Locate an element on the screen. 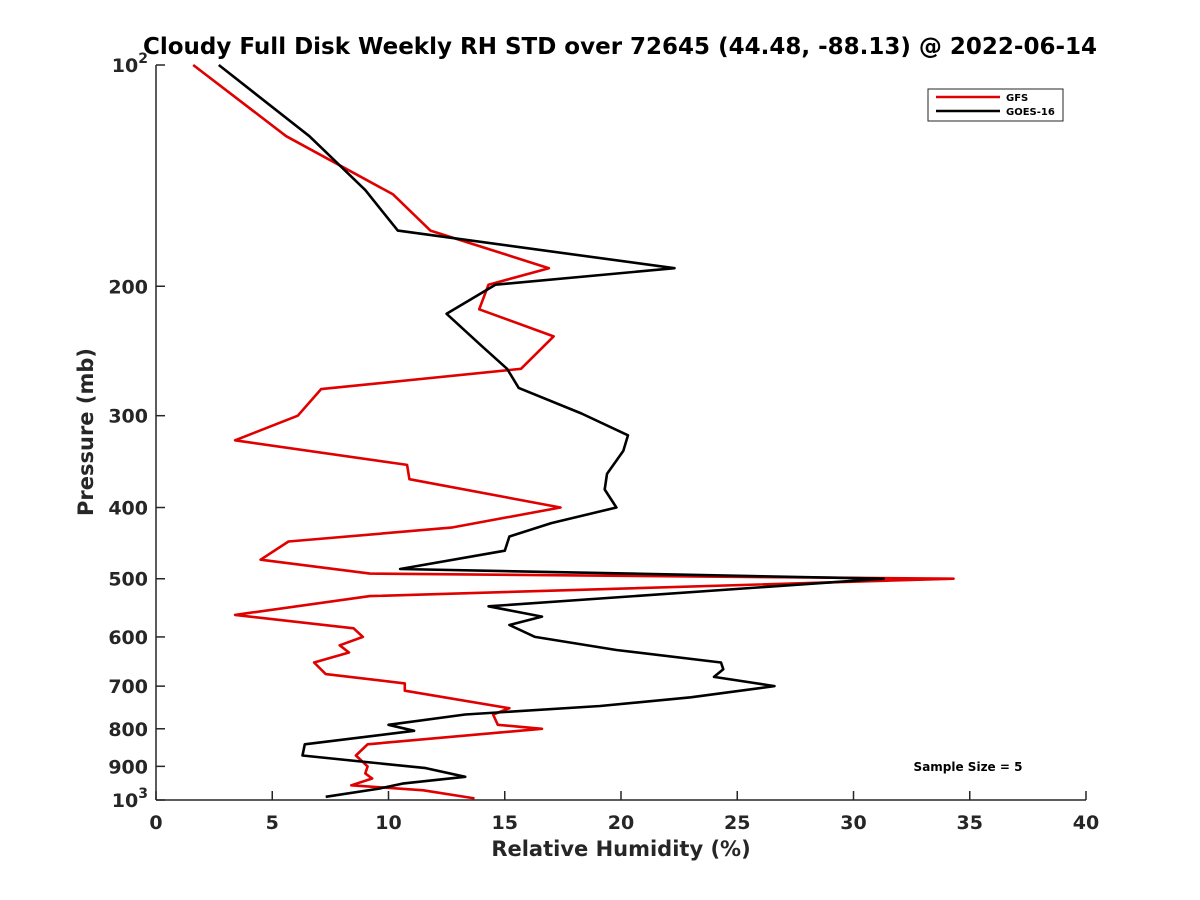  y-tick-label: 200 is located at coordinates (128, 287).